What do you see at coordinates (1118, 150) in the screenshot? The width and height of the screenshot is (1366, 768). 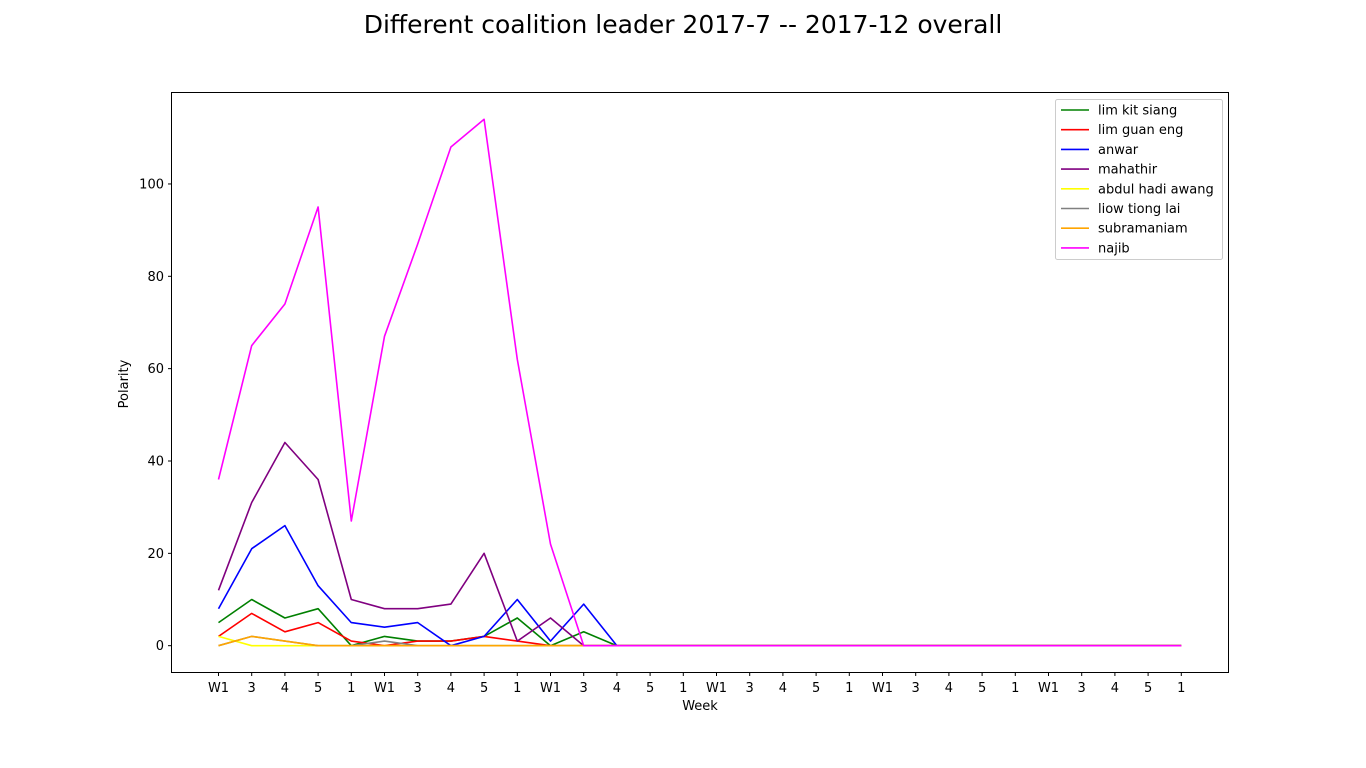 I see `legend-entry: anwar` at bounding box center [1118, 150].